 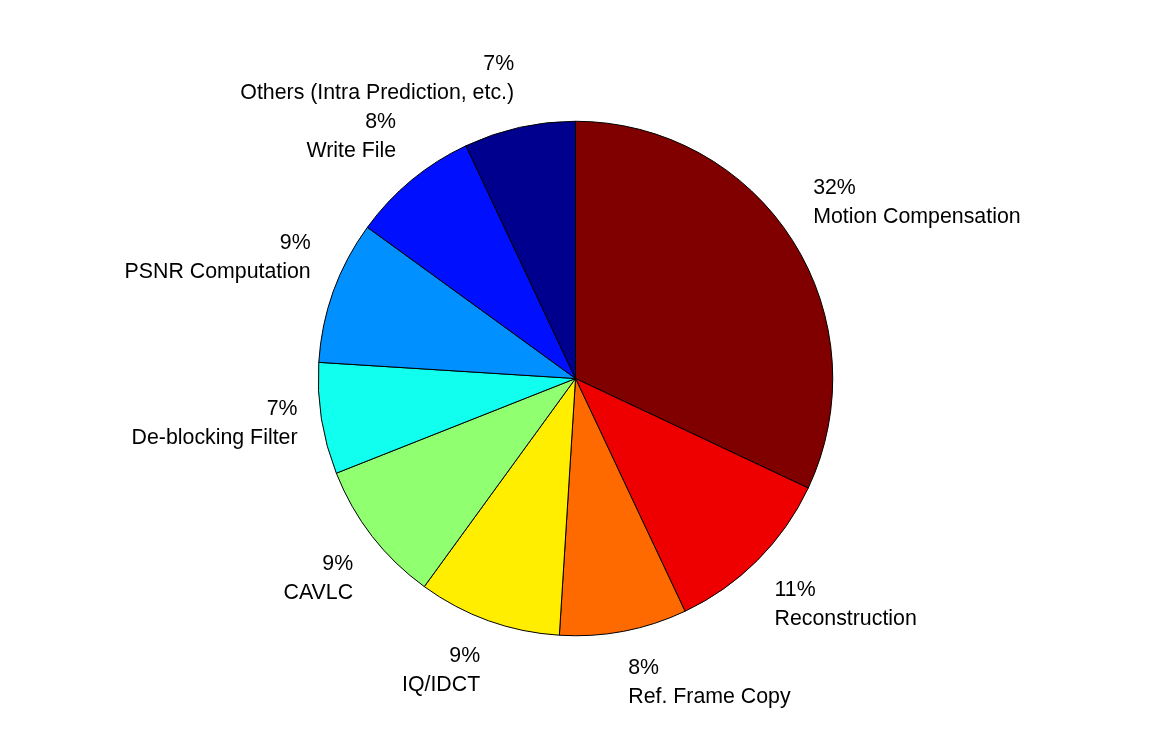 I want to click on slice-label: Reconstruction, so click(x=845, y=618).